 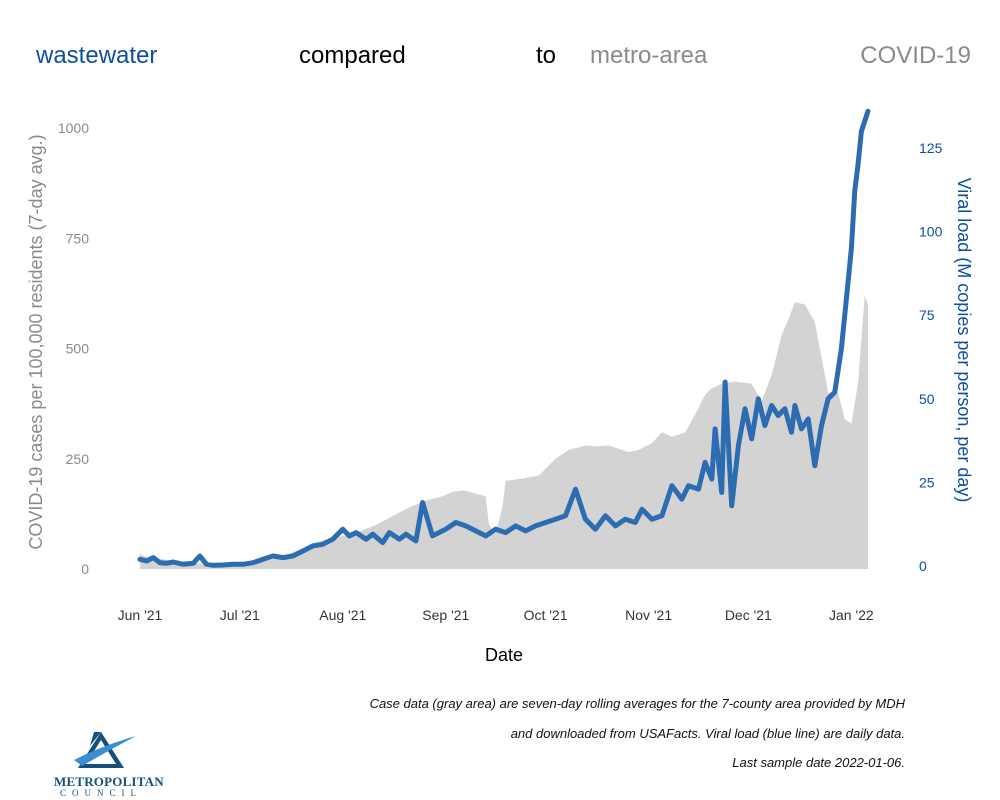 What do you see at coordinates (85, 569) in the screenshot?
I see `y-left-tick-label: 0` at bounding box center [85, 569].